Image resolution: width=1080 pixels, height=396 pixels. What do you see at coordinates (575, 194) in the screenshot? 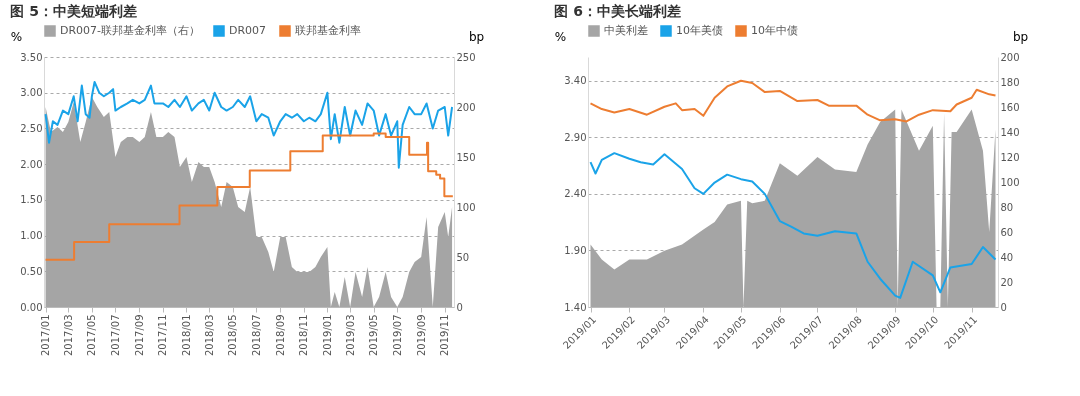
I see `y-tick-label: 2.40` at bounding box center [575, 194].